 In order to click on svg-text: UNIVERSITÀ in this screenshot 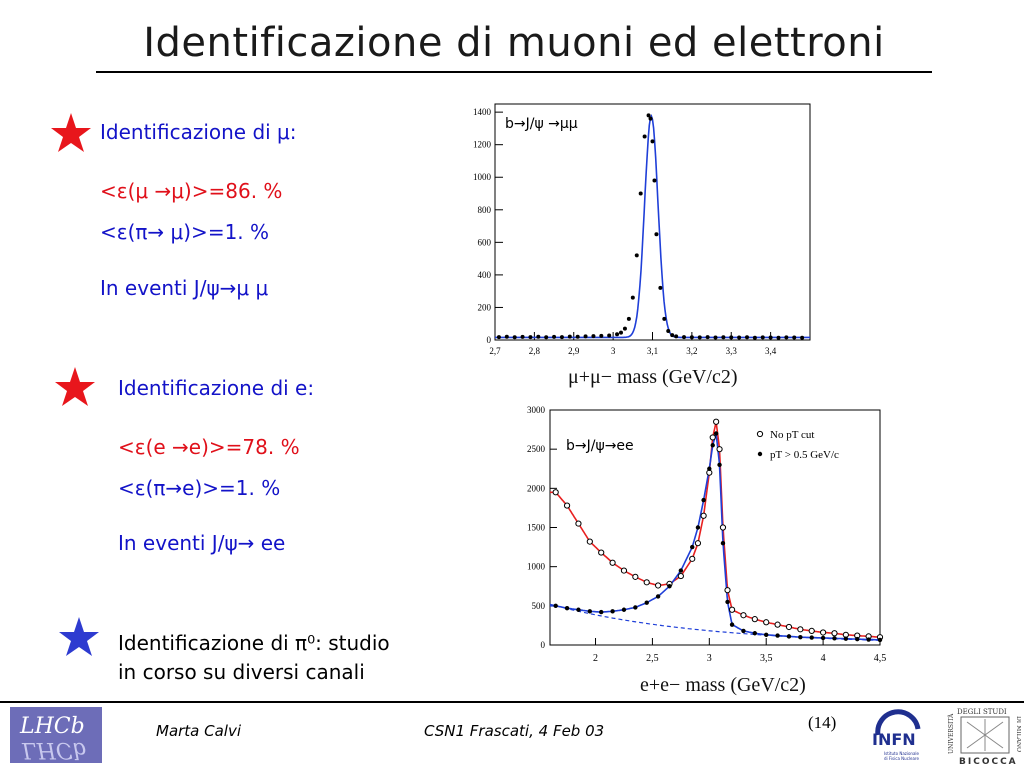, I will do `click(951, 733)`.